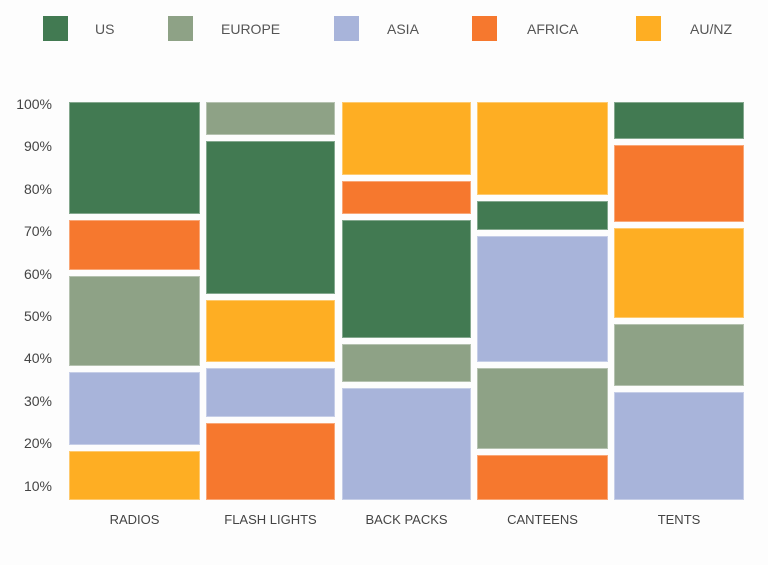 This screenshot has width=768, height=565. I want to click on y-tick-label: 100%, so click(34, 104).